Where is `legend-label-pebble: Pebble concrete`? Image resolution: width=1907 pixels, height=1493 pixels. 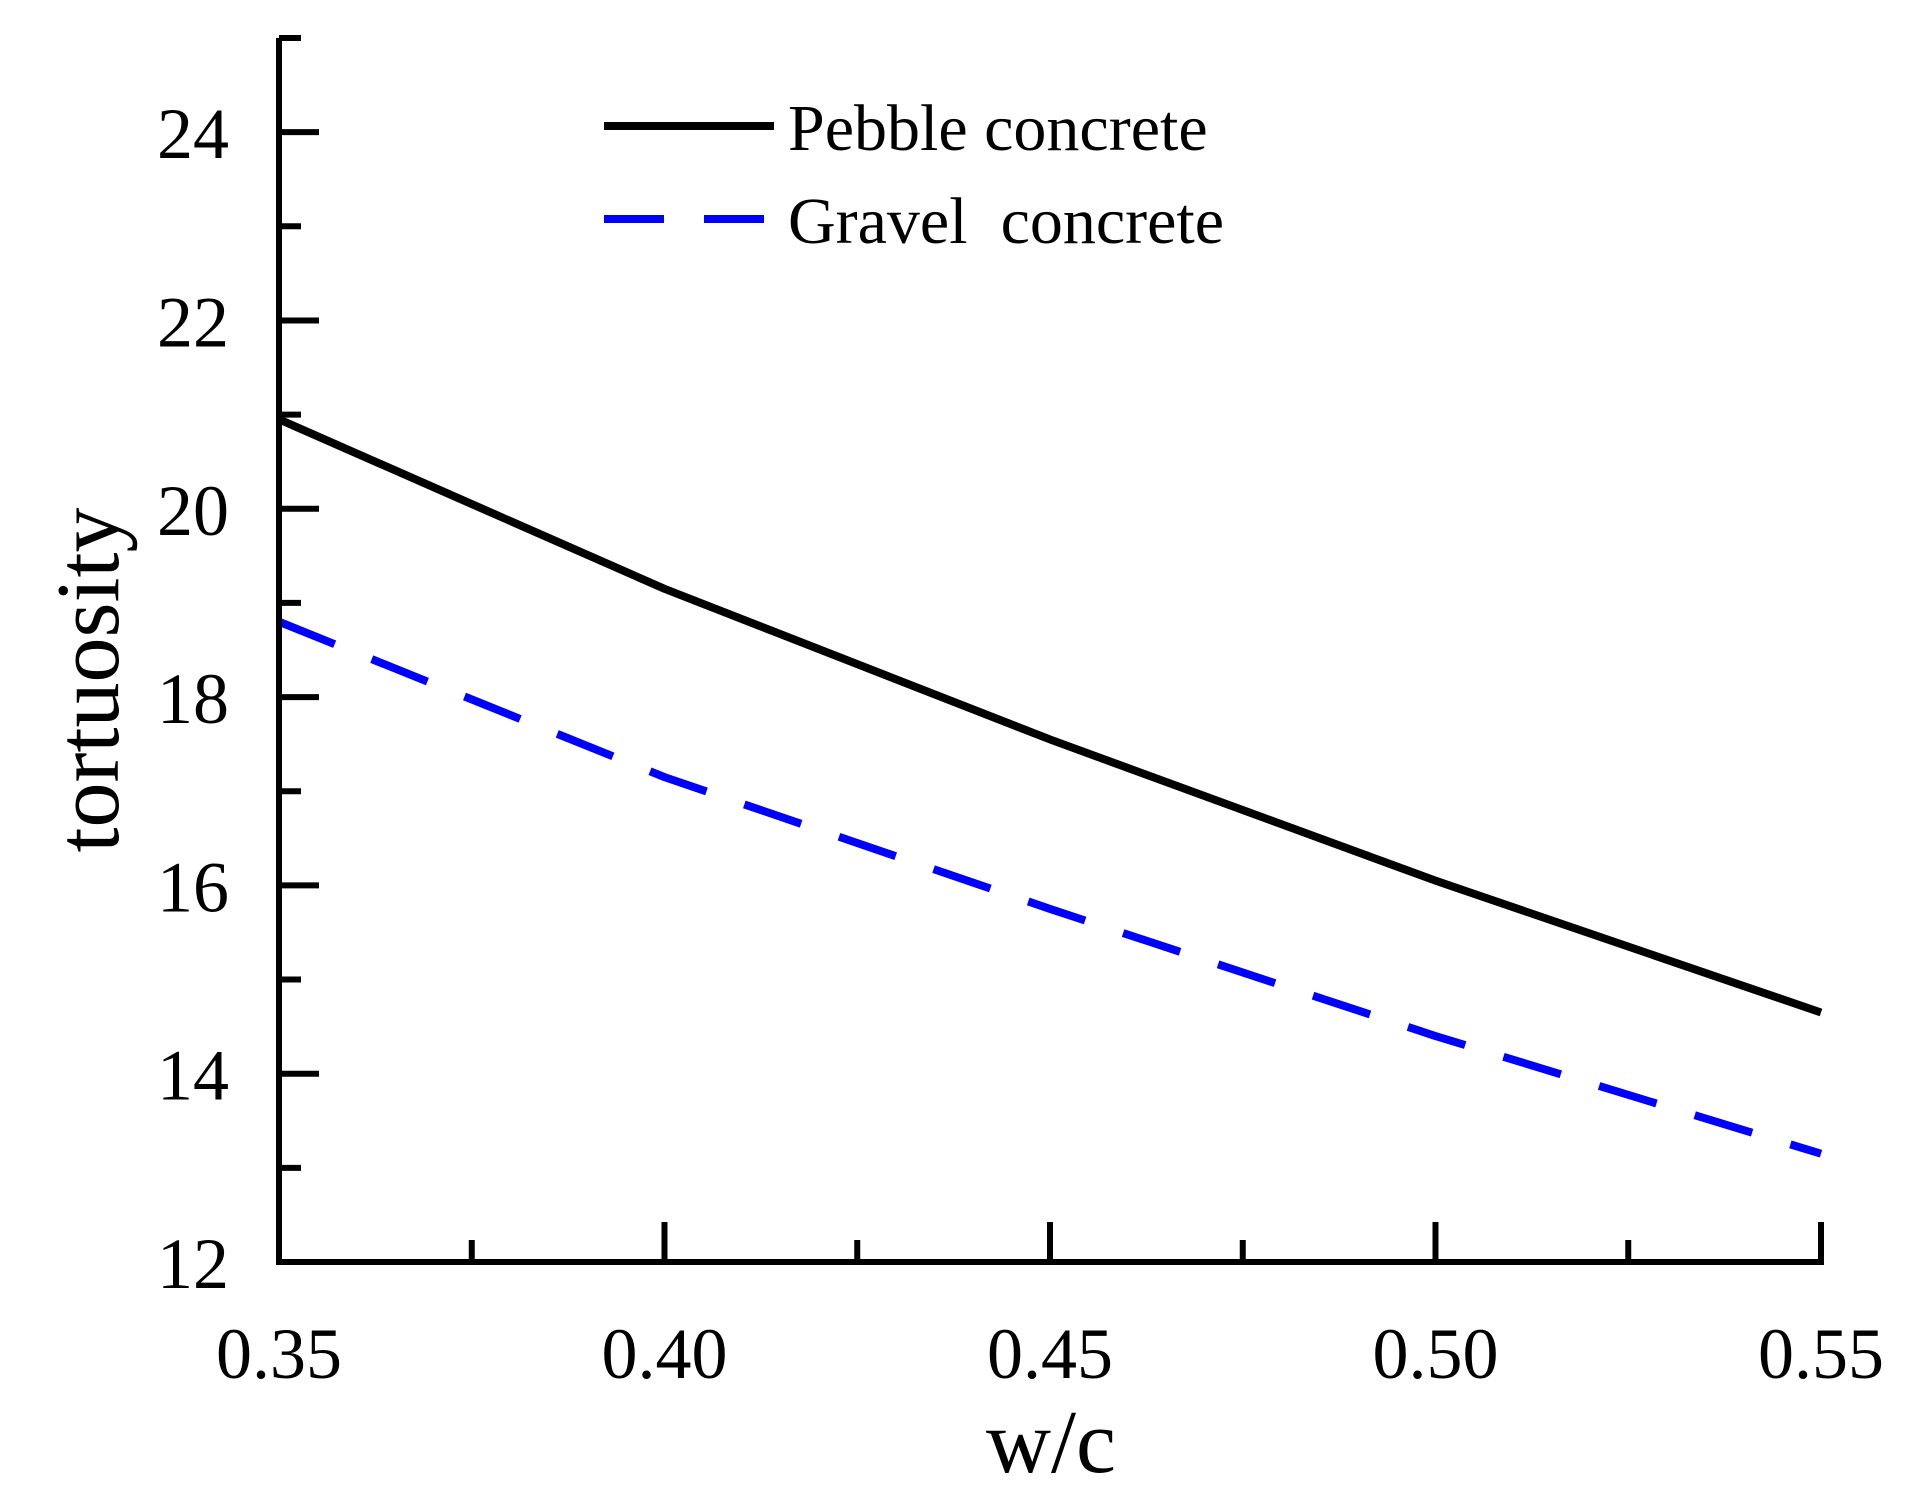 legend-label-pebble: Pebble concrete is located at coordinates (998, 128).